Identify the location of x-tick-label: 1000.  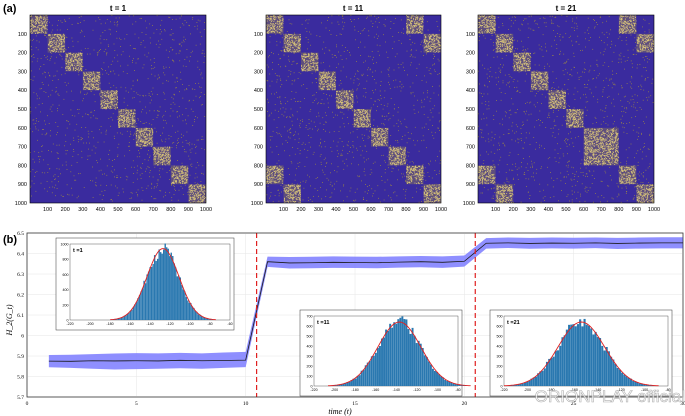
(206, 210).